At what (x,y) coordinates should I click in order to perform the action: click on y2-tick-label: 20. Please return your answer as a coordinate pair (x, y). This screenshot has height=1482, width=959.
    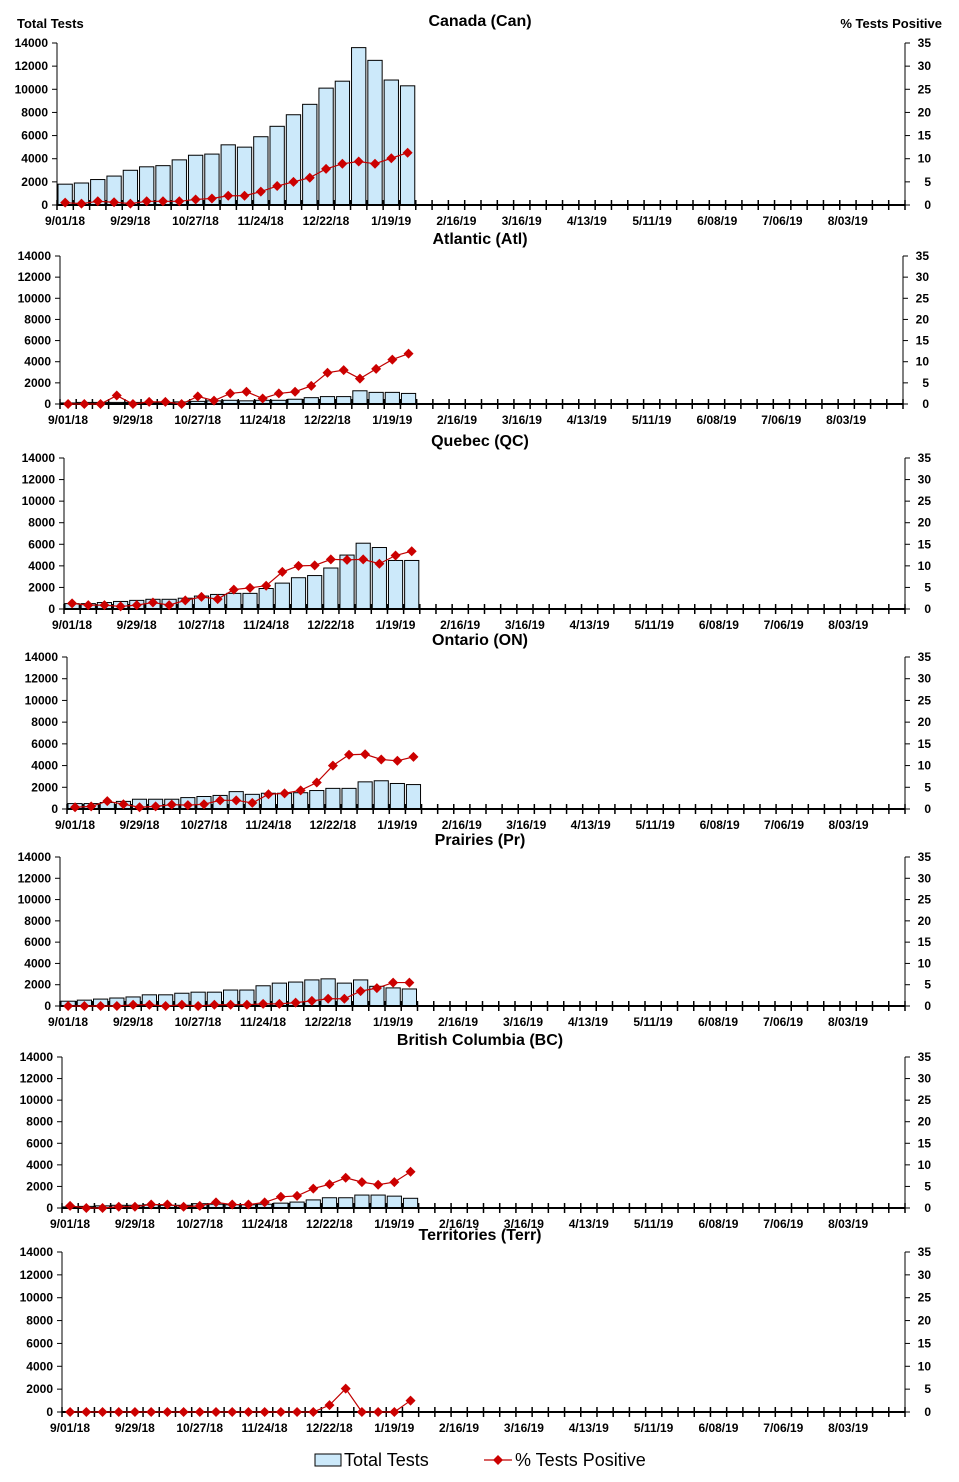
    Looking at the image, I should click on (925, 1321).